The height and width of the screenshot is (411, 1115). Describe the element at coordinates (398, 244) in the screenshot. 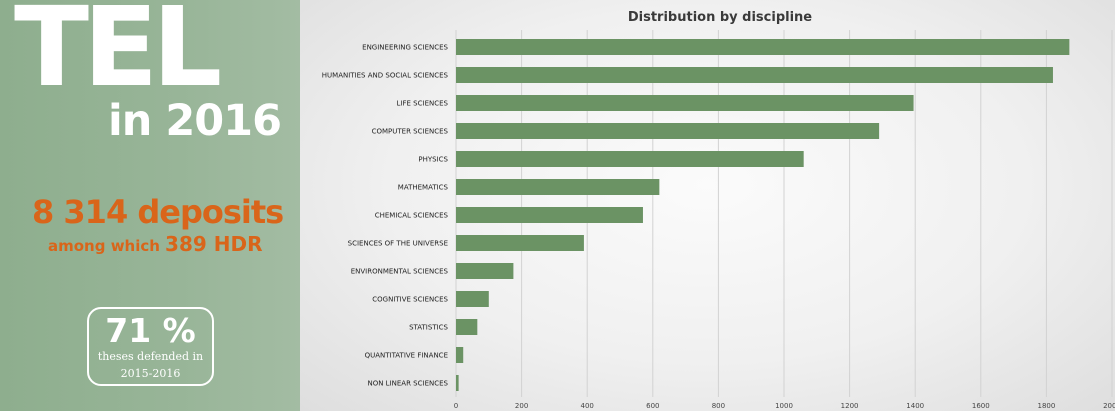

I see `category-label: SCIENCES OF THE UNIVERSE` at that location.